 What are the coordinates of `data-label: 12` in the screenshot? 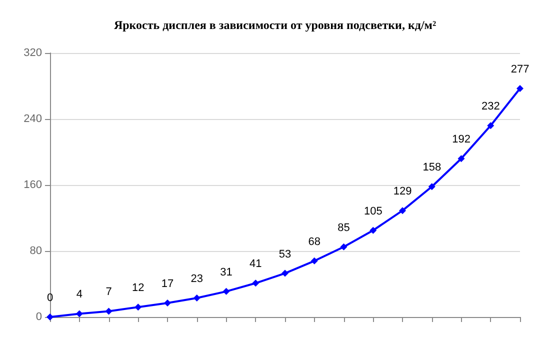 It's located at (138, 288).